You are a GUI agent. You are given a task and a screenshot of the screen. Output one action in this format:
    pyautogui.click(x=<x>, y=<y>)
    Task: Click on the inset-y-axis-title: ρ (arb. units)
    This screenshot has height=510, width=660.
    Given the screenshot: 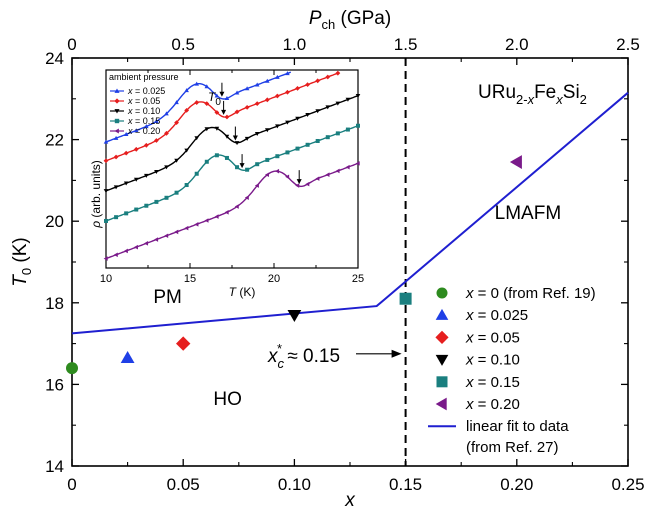 What is the action you would take?
    pyautogui.click(x=96, y=194)
    